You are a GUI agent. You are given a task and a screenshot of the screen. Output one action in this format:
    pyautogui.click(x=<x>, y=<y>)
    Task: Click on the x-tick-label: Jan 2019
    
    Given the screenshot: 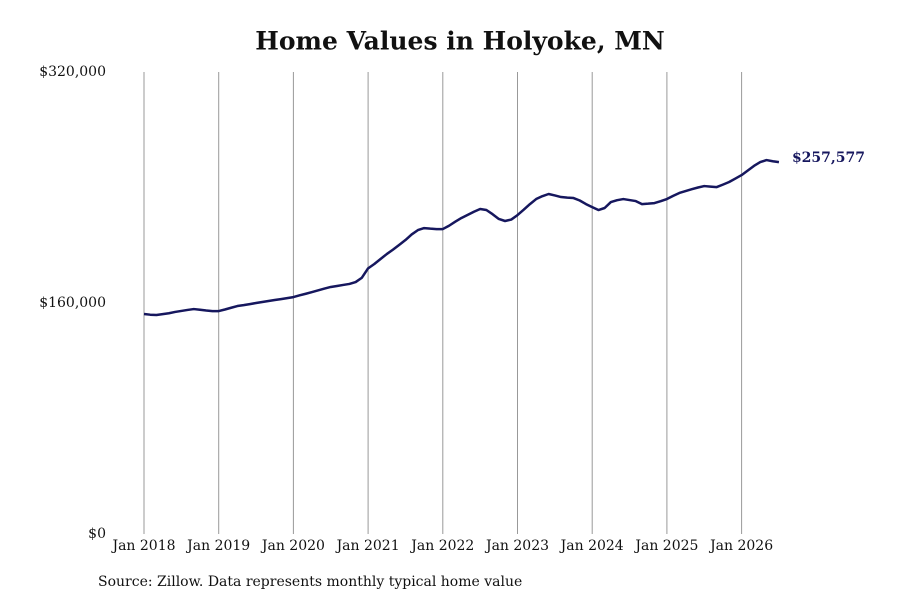 What is the action you would take?
    pyautogui.click(x=217, y=546)
    